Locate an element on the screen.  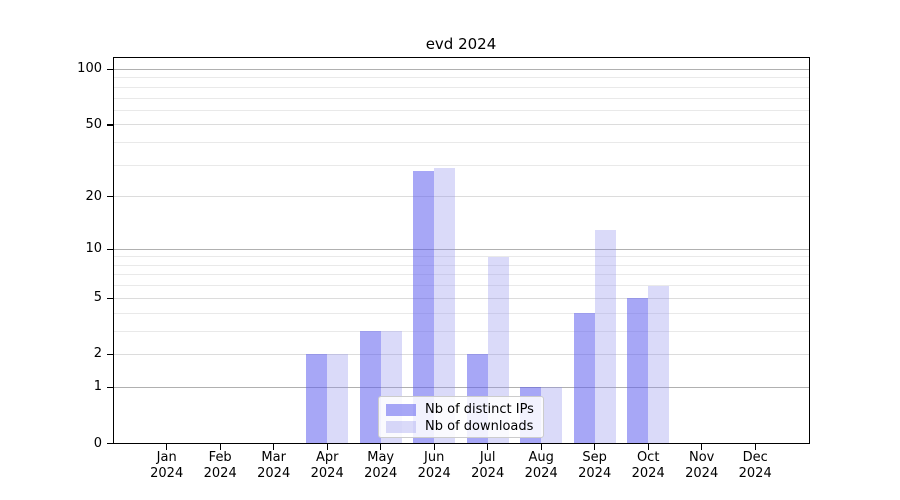
legend-entry-downloads: Nb of downloads is located at coordinates (461, 426).